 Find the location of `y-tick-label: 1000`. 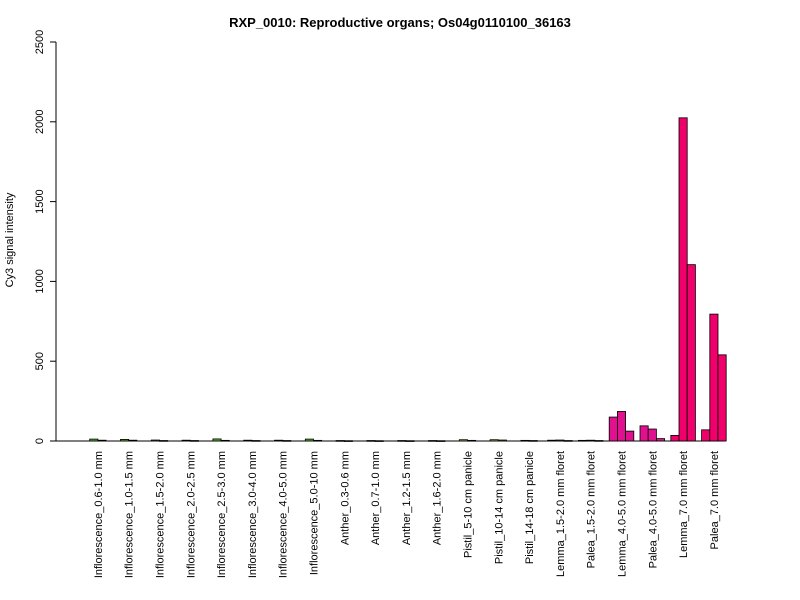

y-tick-label: 1000 is located at coordinates (40, 281).